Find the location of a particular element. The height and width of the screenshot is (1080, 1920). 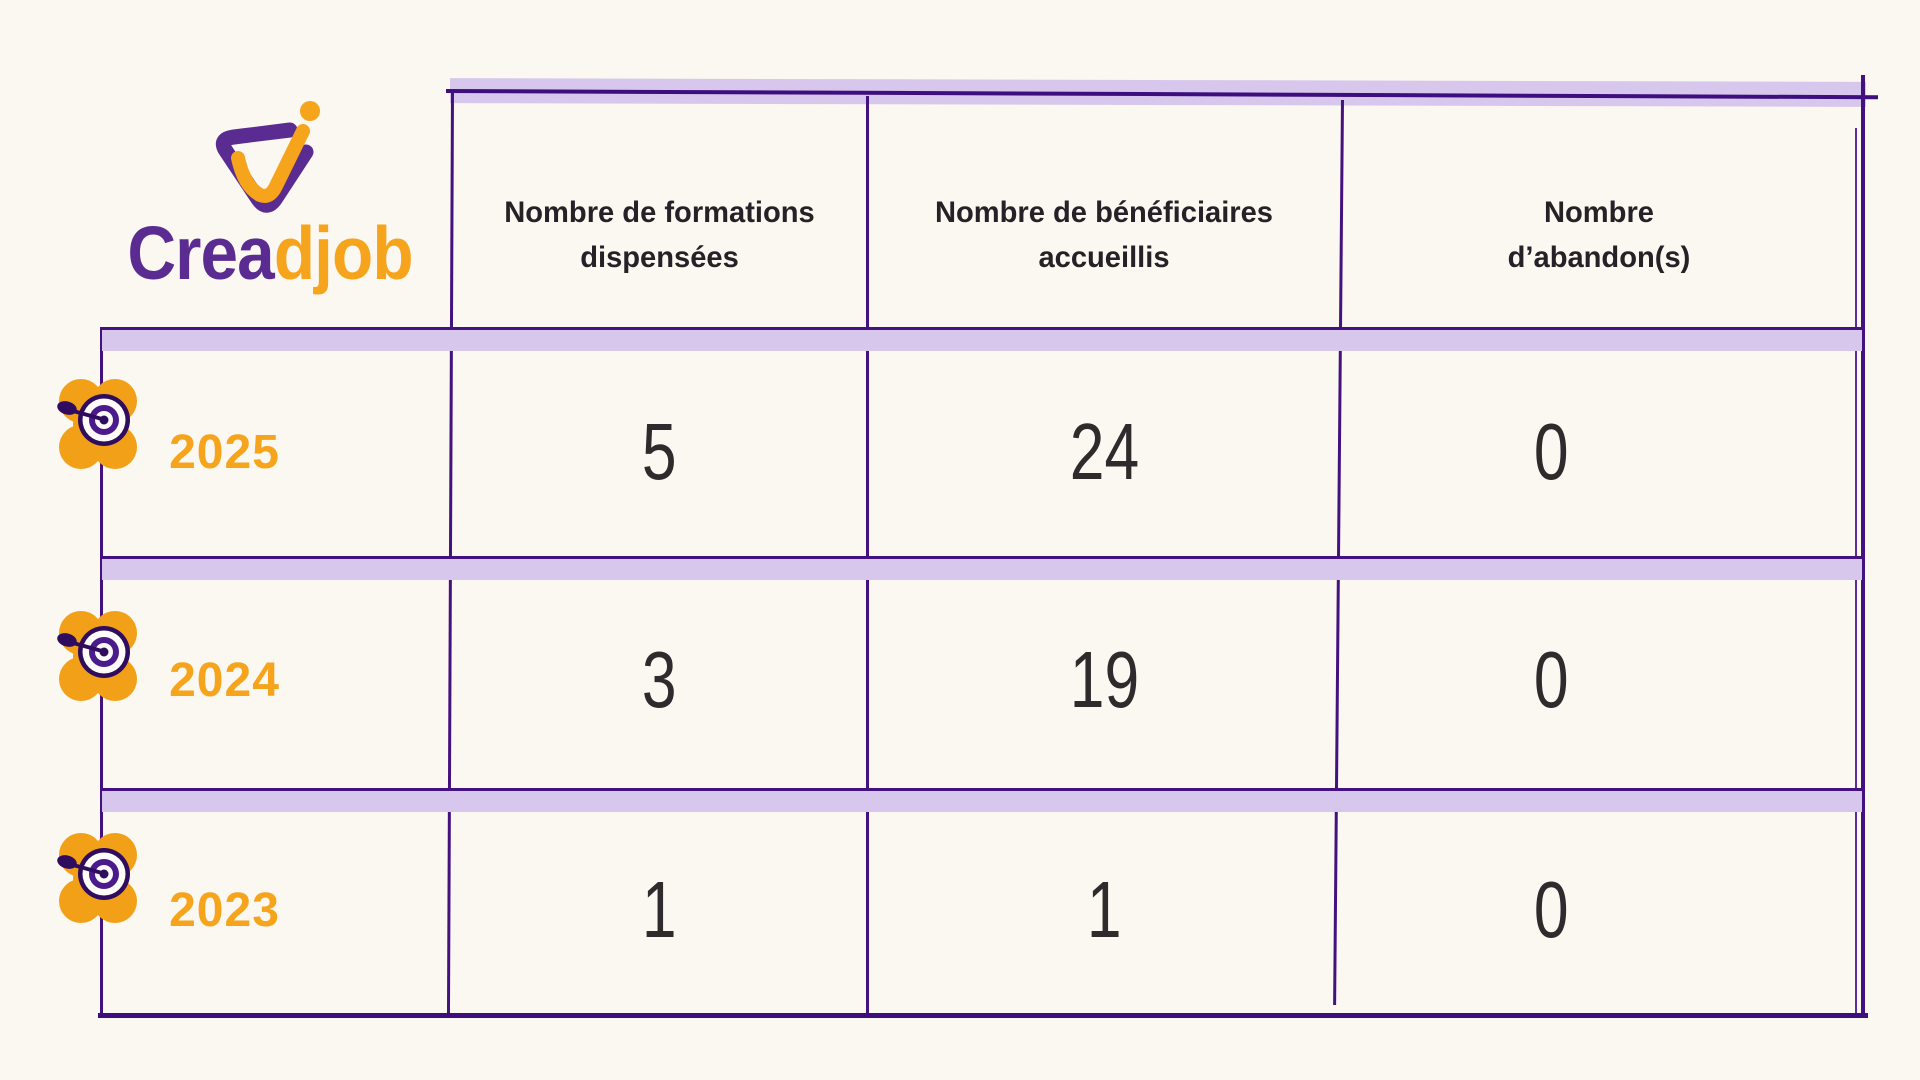

row-band-2025 is located at coordinates (982, 340).